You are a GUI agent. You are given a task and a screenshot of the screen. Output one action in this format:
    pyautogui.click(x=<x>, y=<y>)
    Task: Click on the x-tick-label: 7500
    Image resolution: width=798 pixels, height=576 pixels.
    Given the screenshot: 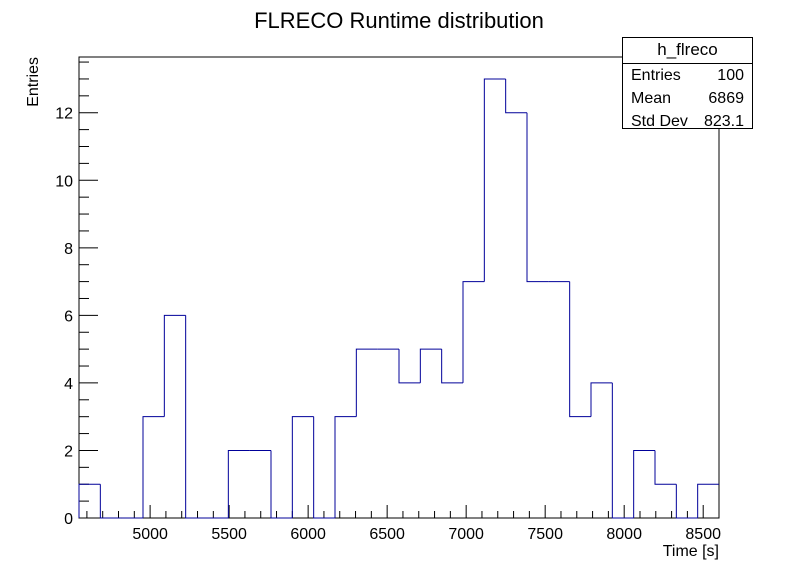 What is the action you would take?
    pyautogui.click(x=545, y=534)
    